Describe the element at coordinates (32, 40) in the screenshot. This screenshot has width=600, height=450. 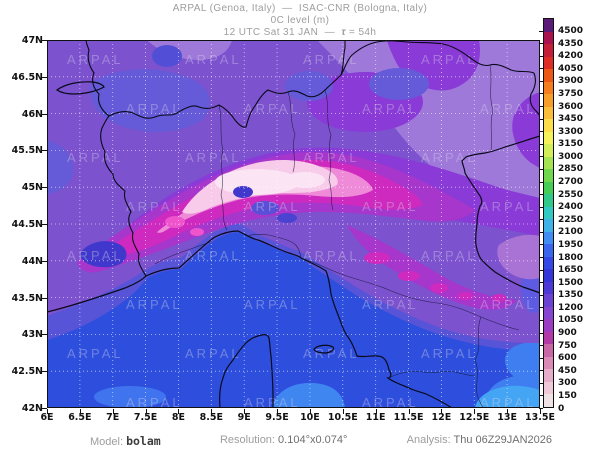
I see `y-axis-tick-label: 47N` at that location.